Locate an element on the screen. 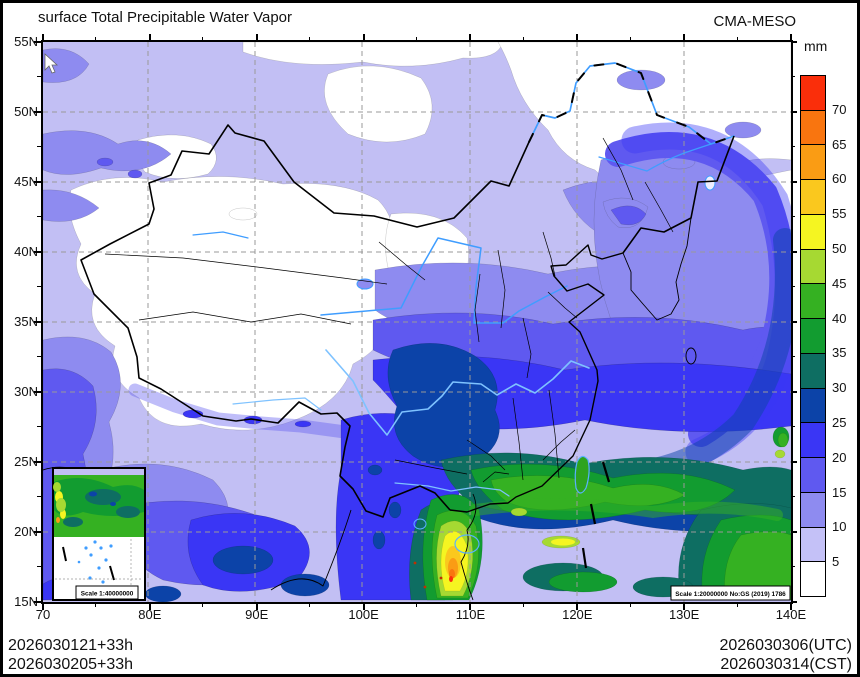 Image resolution: width=860 pixels, height=677 pixels. lon-tick-label: 110E is located at coordinates (470, 614).